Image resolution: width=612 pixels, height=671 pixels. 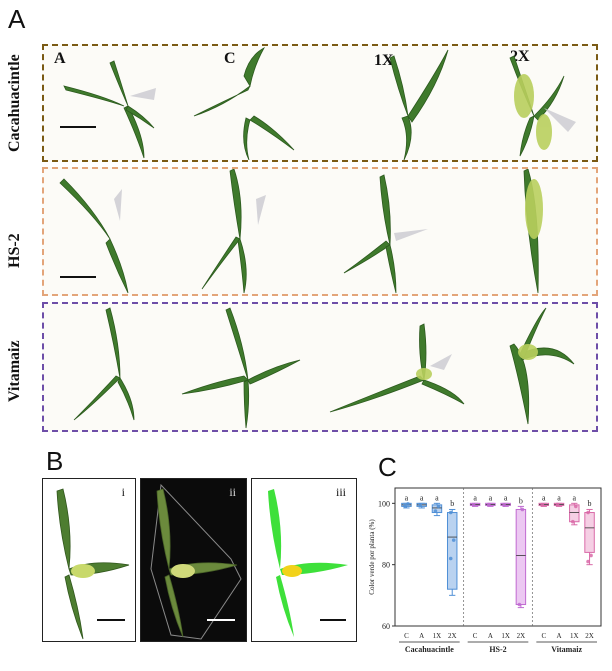 I want to click on image-panel-iii: iii, so click(x=304, y=560).